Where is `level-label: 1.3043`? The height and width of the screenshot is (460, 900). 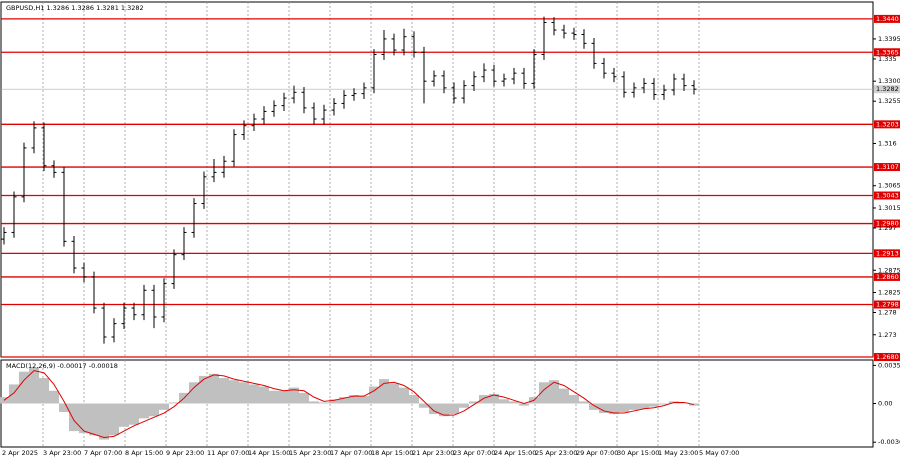
level-label: 1.3043 is located at coordinates (887, 196).